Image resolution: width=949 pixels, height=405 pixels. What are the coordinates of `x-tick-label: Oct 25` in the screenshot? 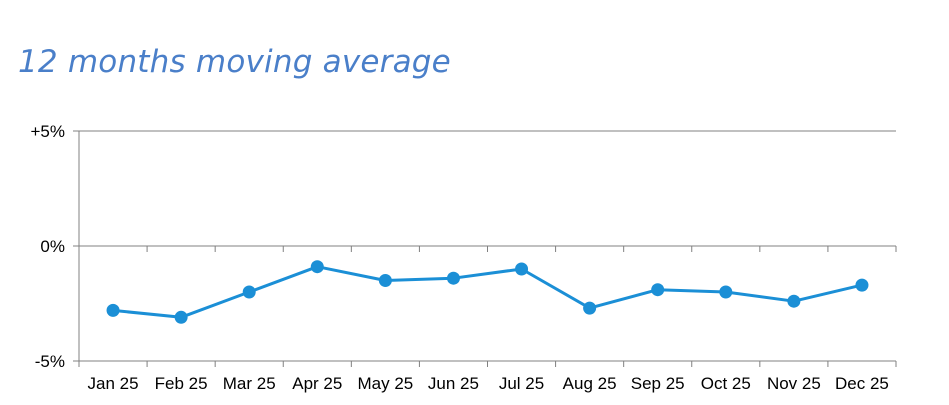 It's located at (726, 383).